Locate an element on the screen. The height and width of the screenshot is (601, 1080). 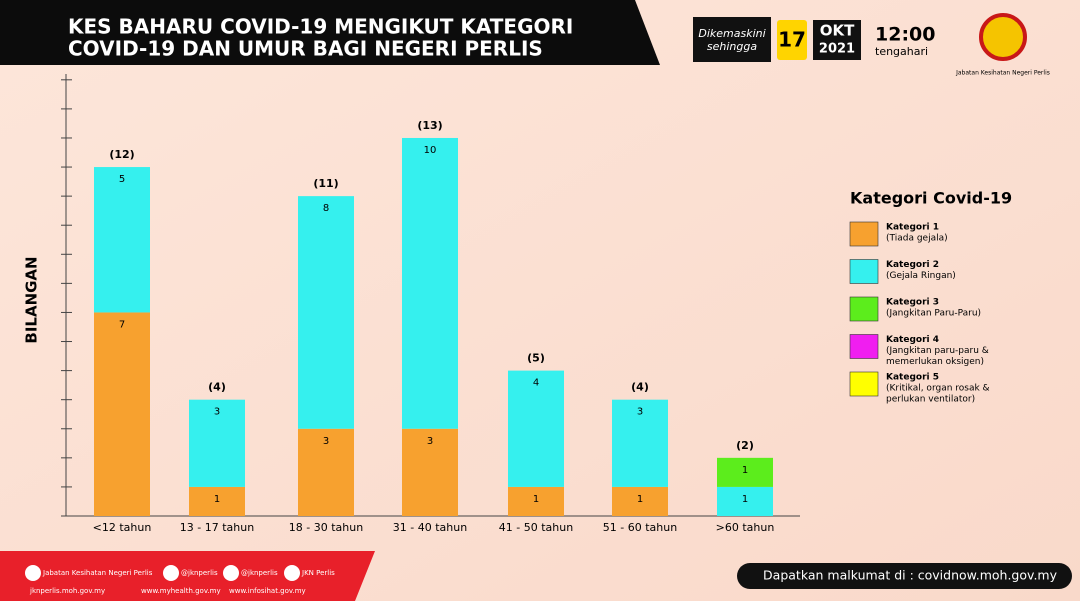
footer-band is located at coordinates (187, 576).